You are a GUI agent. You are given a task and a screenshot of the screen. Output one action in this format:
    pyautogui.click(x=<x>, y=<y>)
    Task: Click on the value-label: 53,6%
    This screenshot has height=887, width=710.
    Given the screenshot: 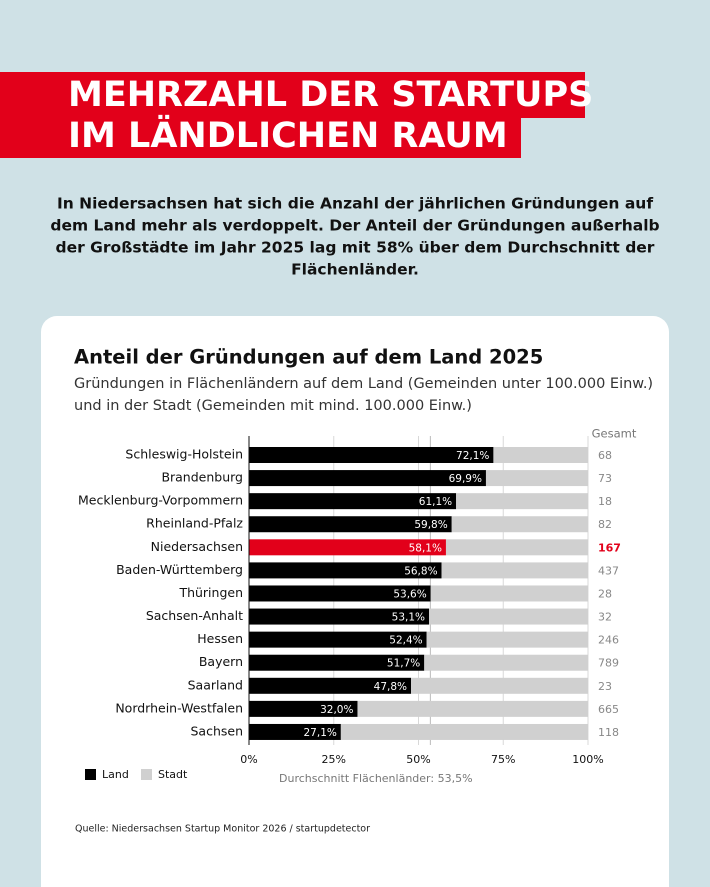 What is the action you would take?
    pyautogui.click(x=409, y=594)
    